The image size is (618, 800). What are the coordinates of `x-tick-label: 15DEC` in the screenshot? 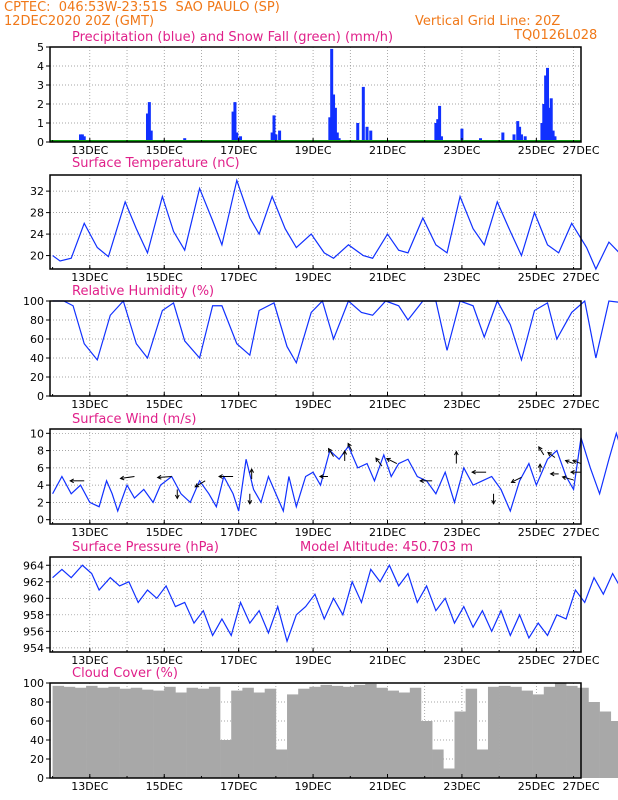 It's located at (164, 660).